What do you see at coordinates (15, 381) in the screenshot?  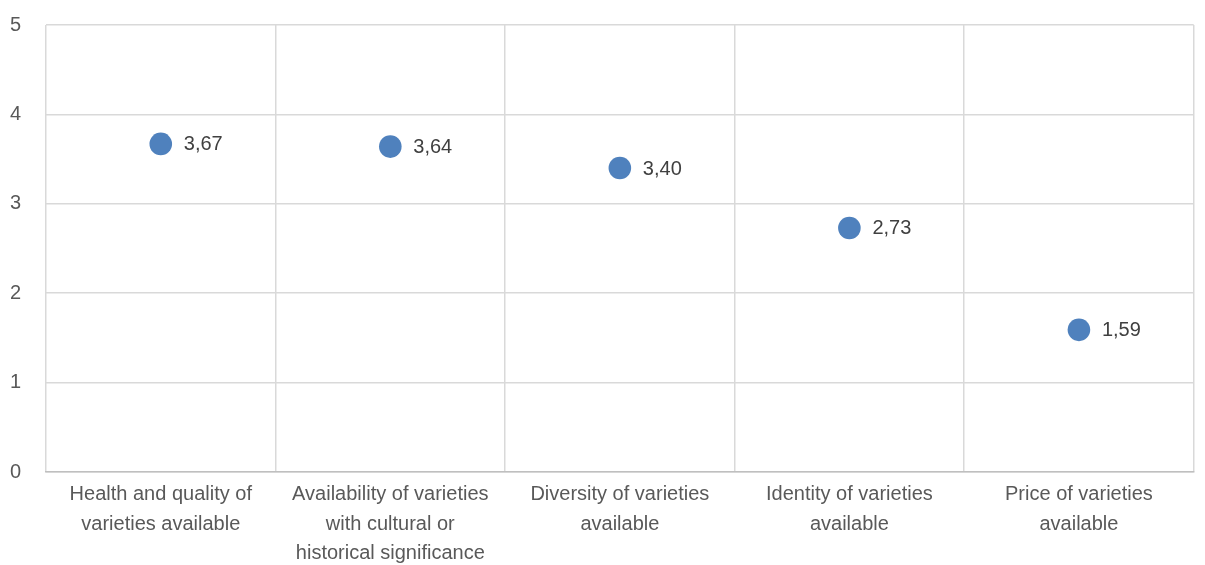 I see `y-tick-label: 1` at bounding box center [15, 381].